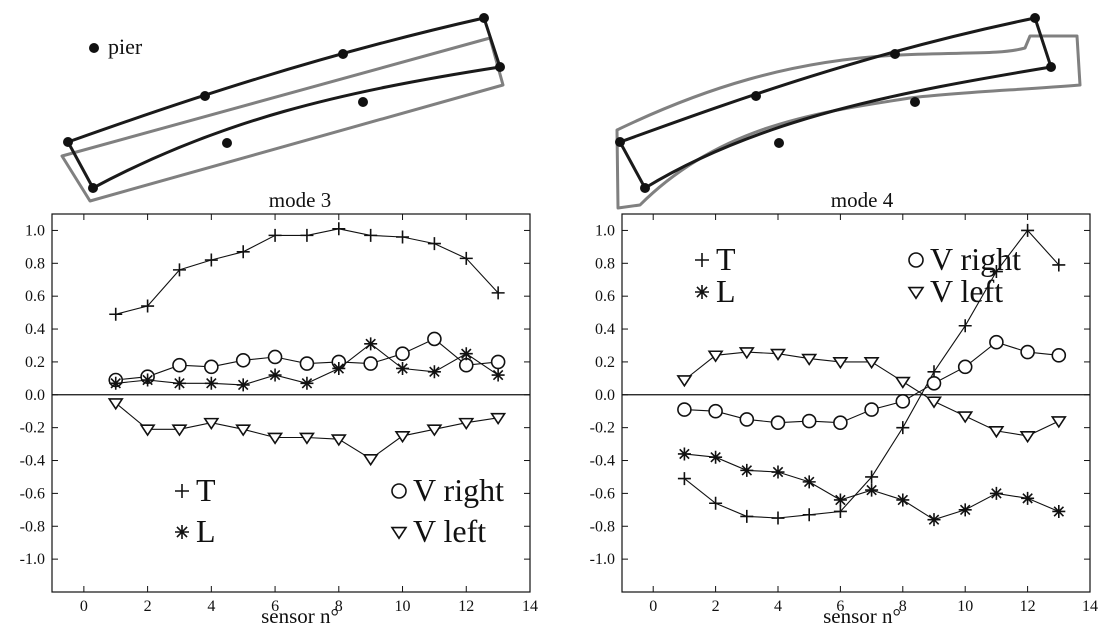  Describe the element at coordinates (903, 606) in the screenshot. I see `x-tick-label: 8` at that location.